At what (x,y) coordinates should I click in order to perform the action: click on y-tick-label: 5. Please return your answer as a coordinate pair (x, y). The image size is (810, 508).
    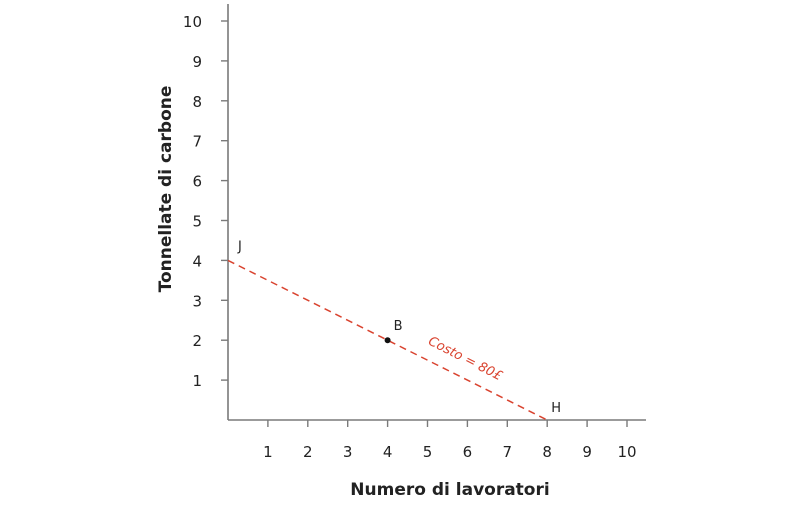
    Looking at the image, I should click on (197, 222).